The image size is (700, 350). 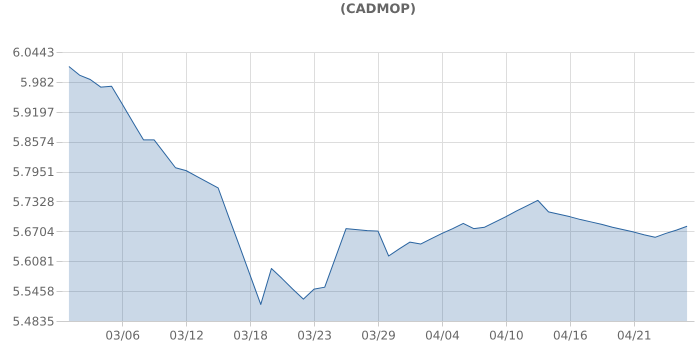 What do you see at coordinates (122, 335) in the screenshot?
I see `x-tick-label: 03/06` at bounding box center [122, 335].